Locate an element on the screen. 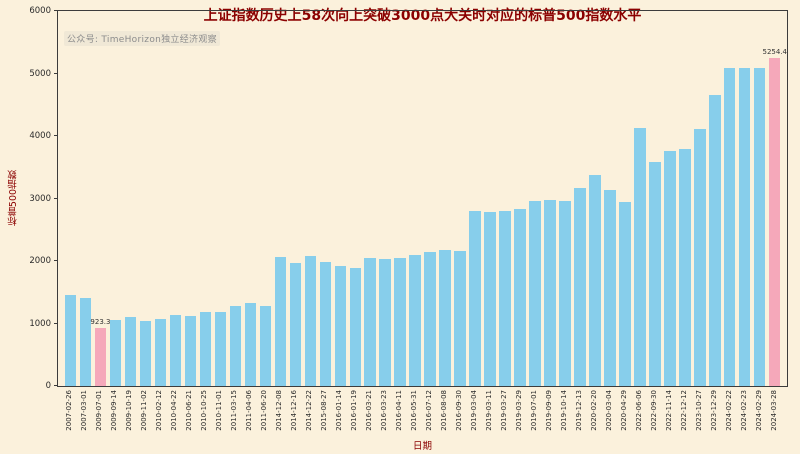 This screenshot has height=454, width=800. x-tick-label: 2007-03-01 is located at coordinates (83, 410).